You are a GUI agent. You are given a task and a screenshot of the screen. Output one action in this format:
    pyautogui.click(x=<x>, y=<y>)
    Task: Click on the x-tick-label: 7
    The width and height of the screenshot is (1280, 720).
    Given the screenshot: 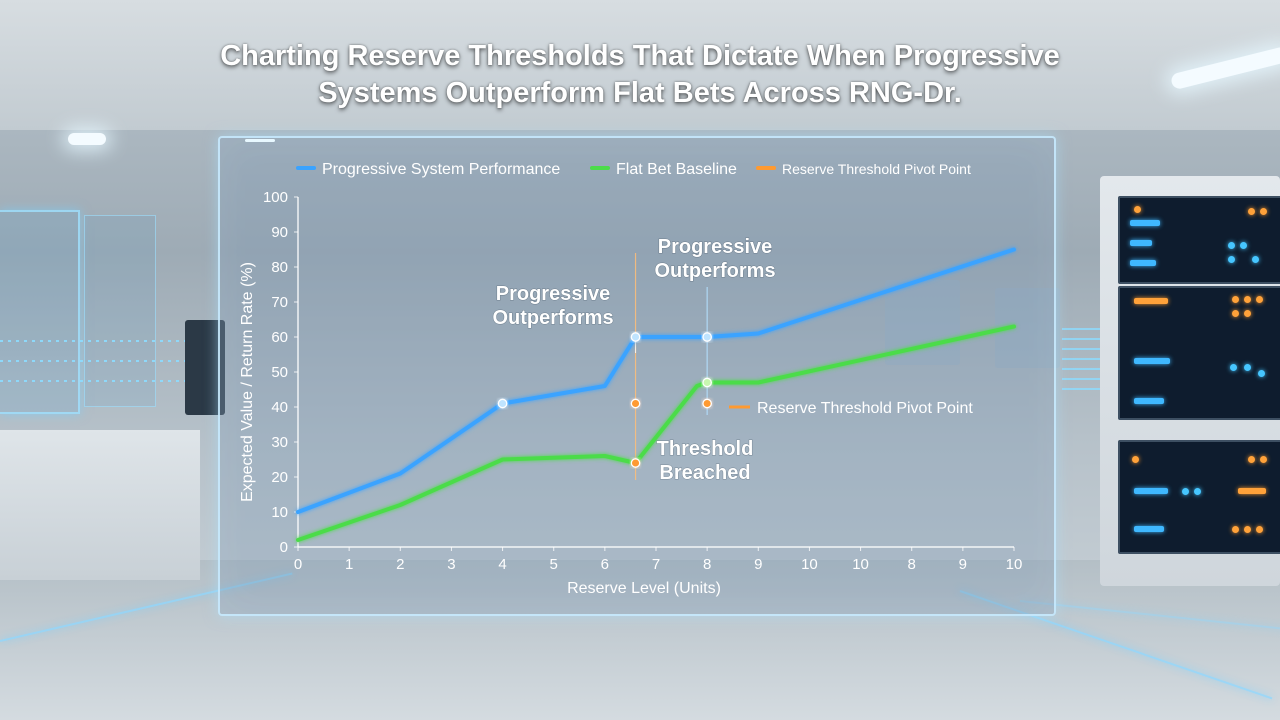 What is the action you would take?
    pyautogui.click(x=656, y=564)
    